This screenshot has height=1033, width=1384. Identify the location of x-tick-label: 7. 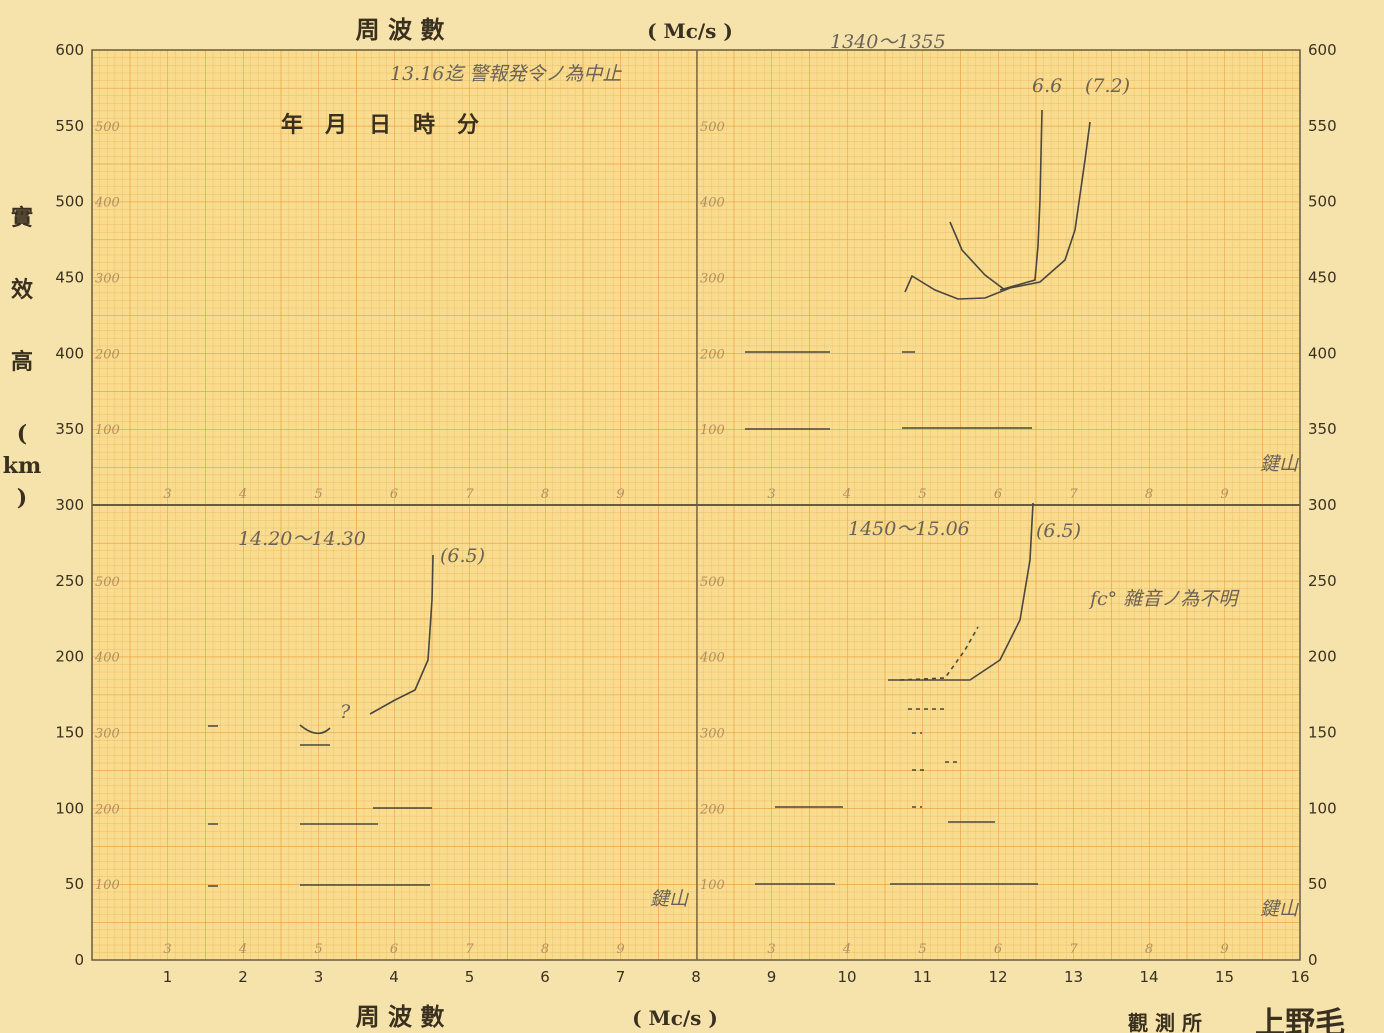
(621, 977).